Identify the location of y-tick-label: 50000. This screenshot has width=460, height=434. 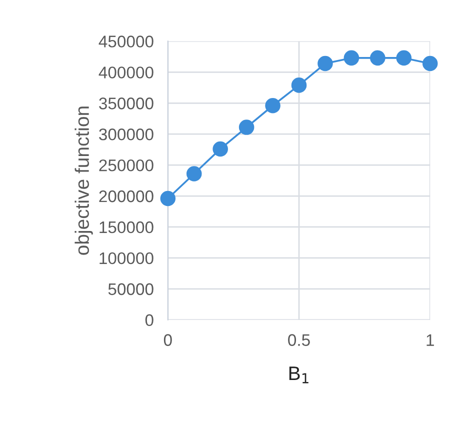
(131, 289).